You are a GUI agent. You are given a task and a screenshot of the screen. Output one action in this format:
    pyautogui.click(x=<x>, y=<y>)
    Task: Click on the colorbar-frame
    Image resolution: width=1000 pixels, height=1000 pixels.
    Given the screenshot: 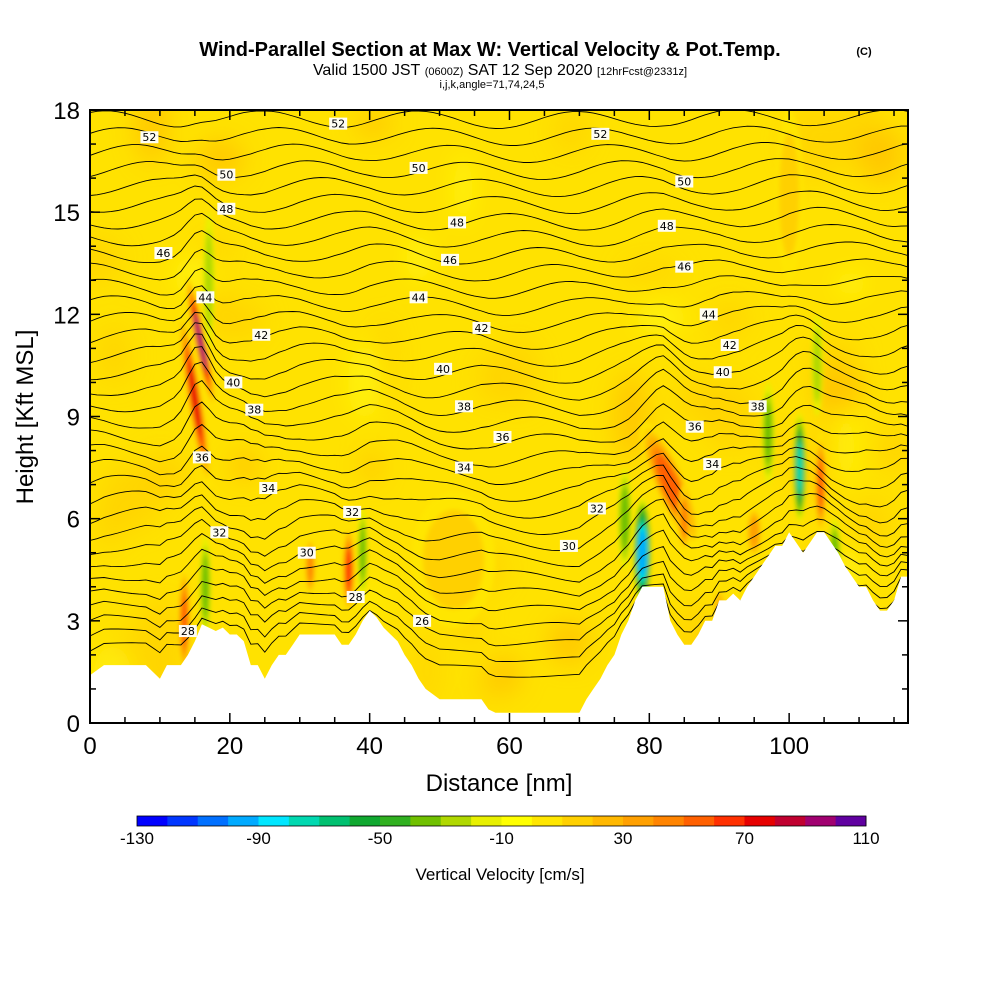 What is the action you would take?
    pyautogui.click(x=501, y=821)
    